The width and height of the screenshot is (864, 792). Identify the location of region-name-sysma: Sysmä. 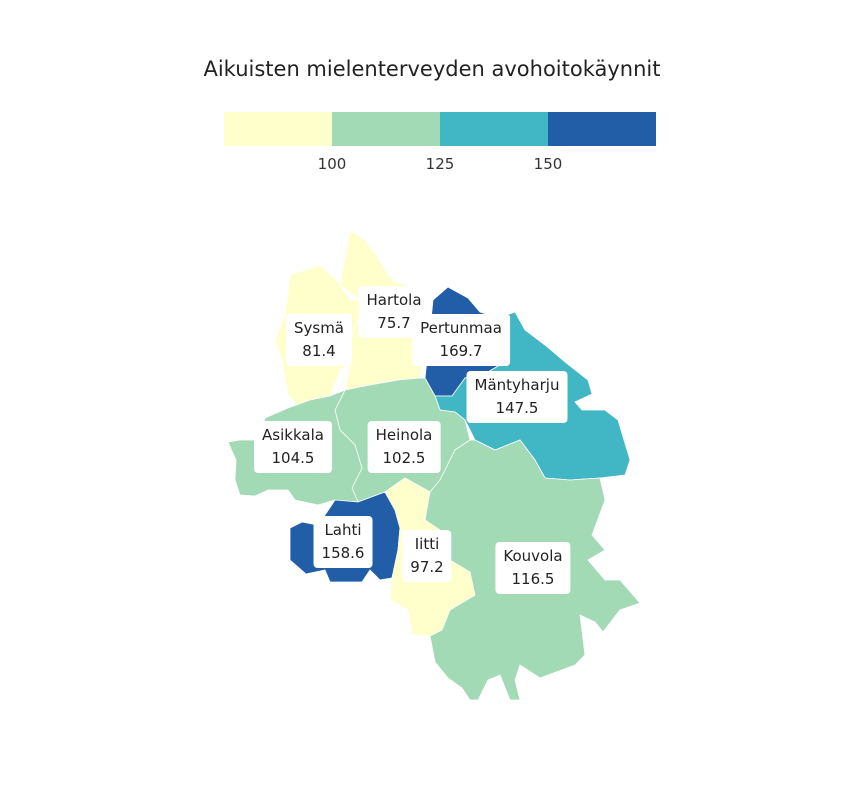
(319, 328).